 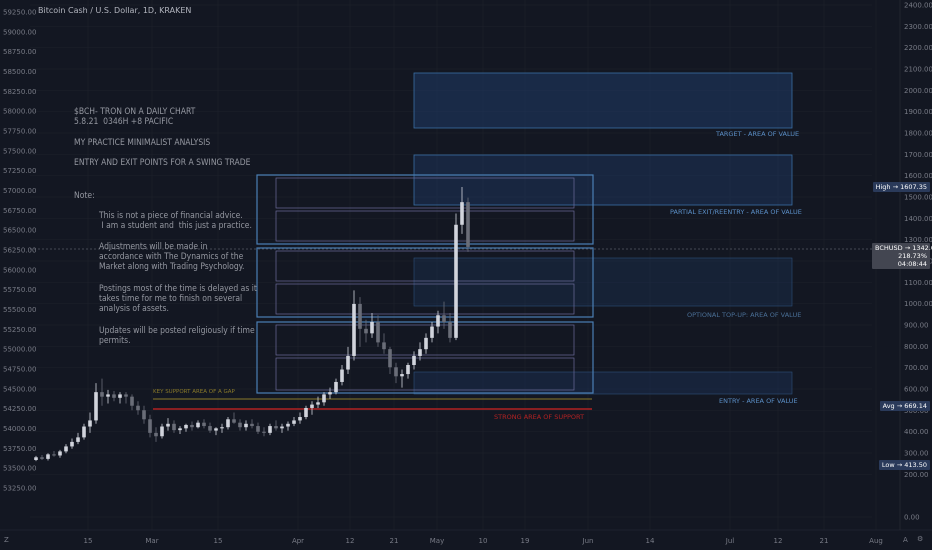 What do you see at coordinates (19, 13) in the screenshot?
I see `left-axis-tick: 59250.00` at bounding box center [19, 13].